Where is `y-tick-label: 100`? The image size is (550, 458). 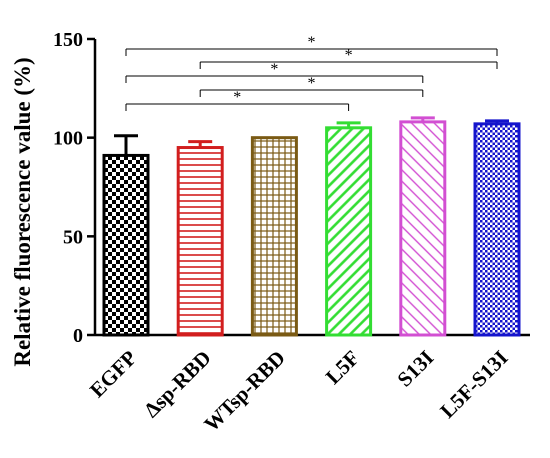 y-tick-label: 100 is located at coordinates (68, 139).